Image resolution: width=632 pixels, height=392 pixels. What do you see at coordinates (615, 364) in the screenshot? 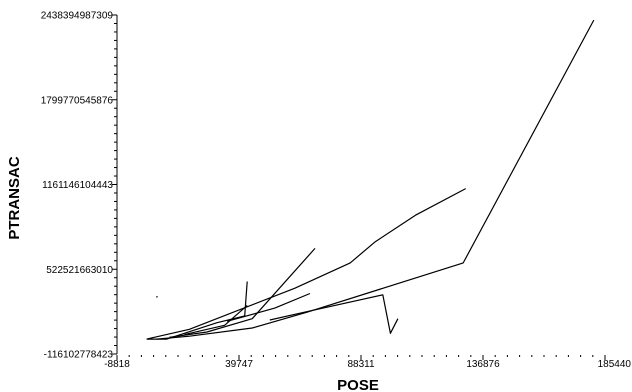
I see `x-tick-label: 185440` at bounding box center [615, 364].